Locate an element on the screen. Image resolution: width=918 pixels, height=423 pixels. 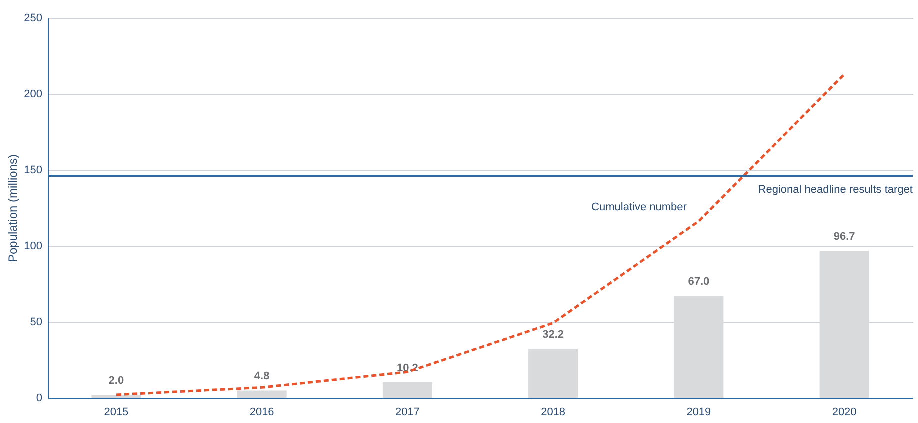
y-tick-label: 100 is located at coordinates (33, 246).